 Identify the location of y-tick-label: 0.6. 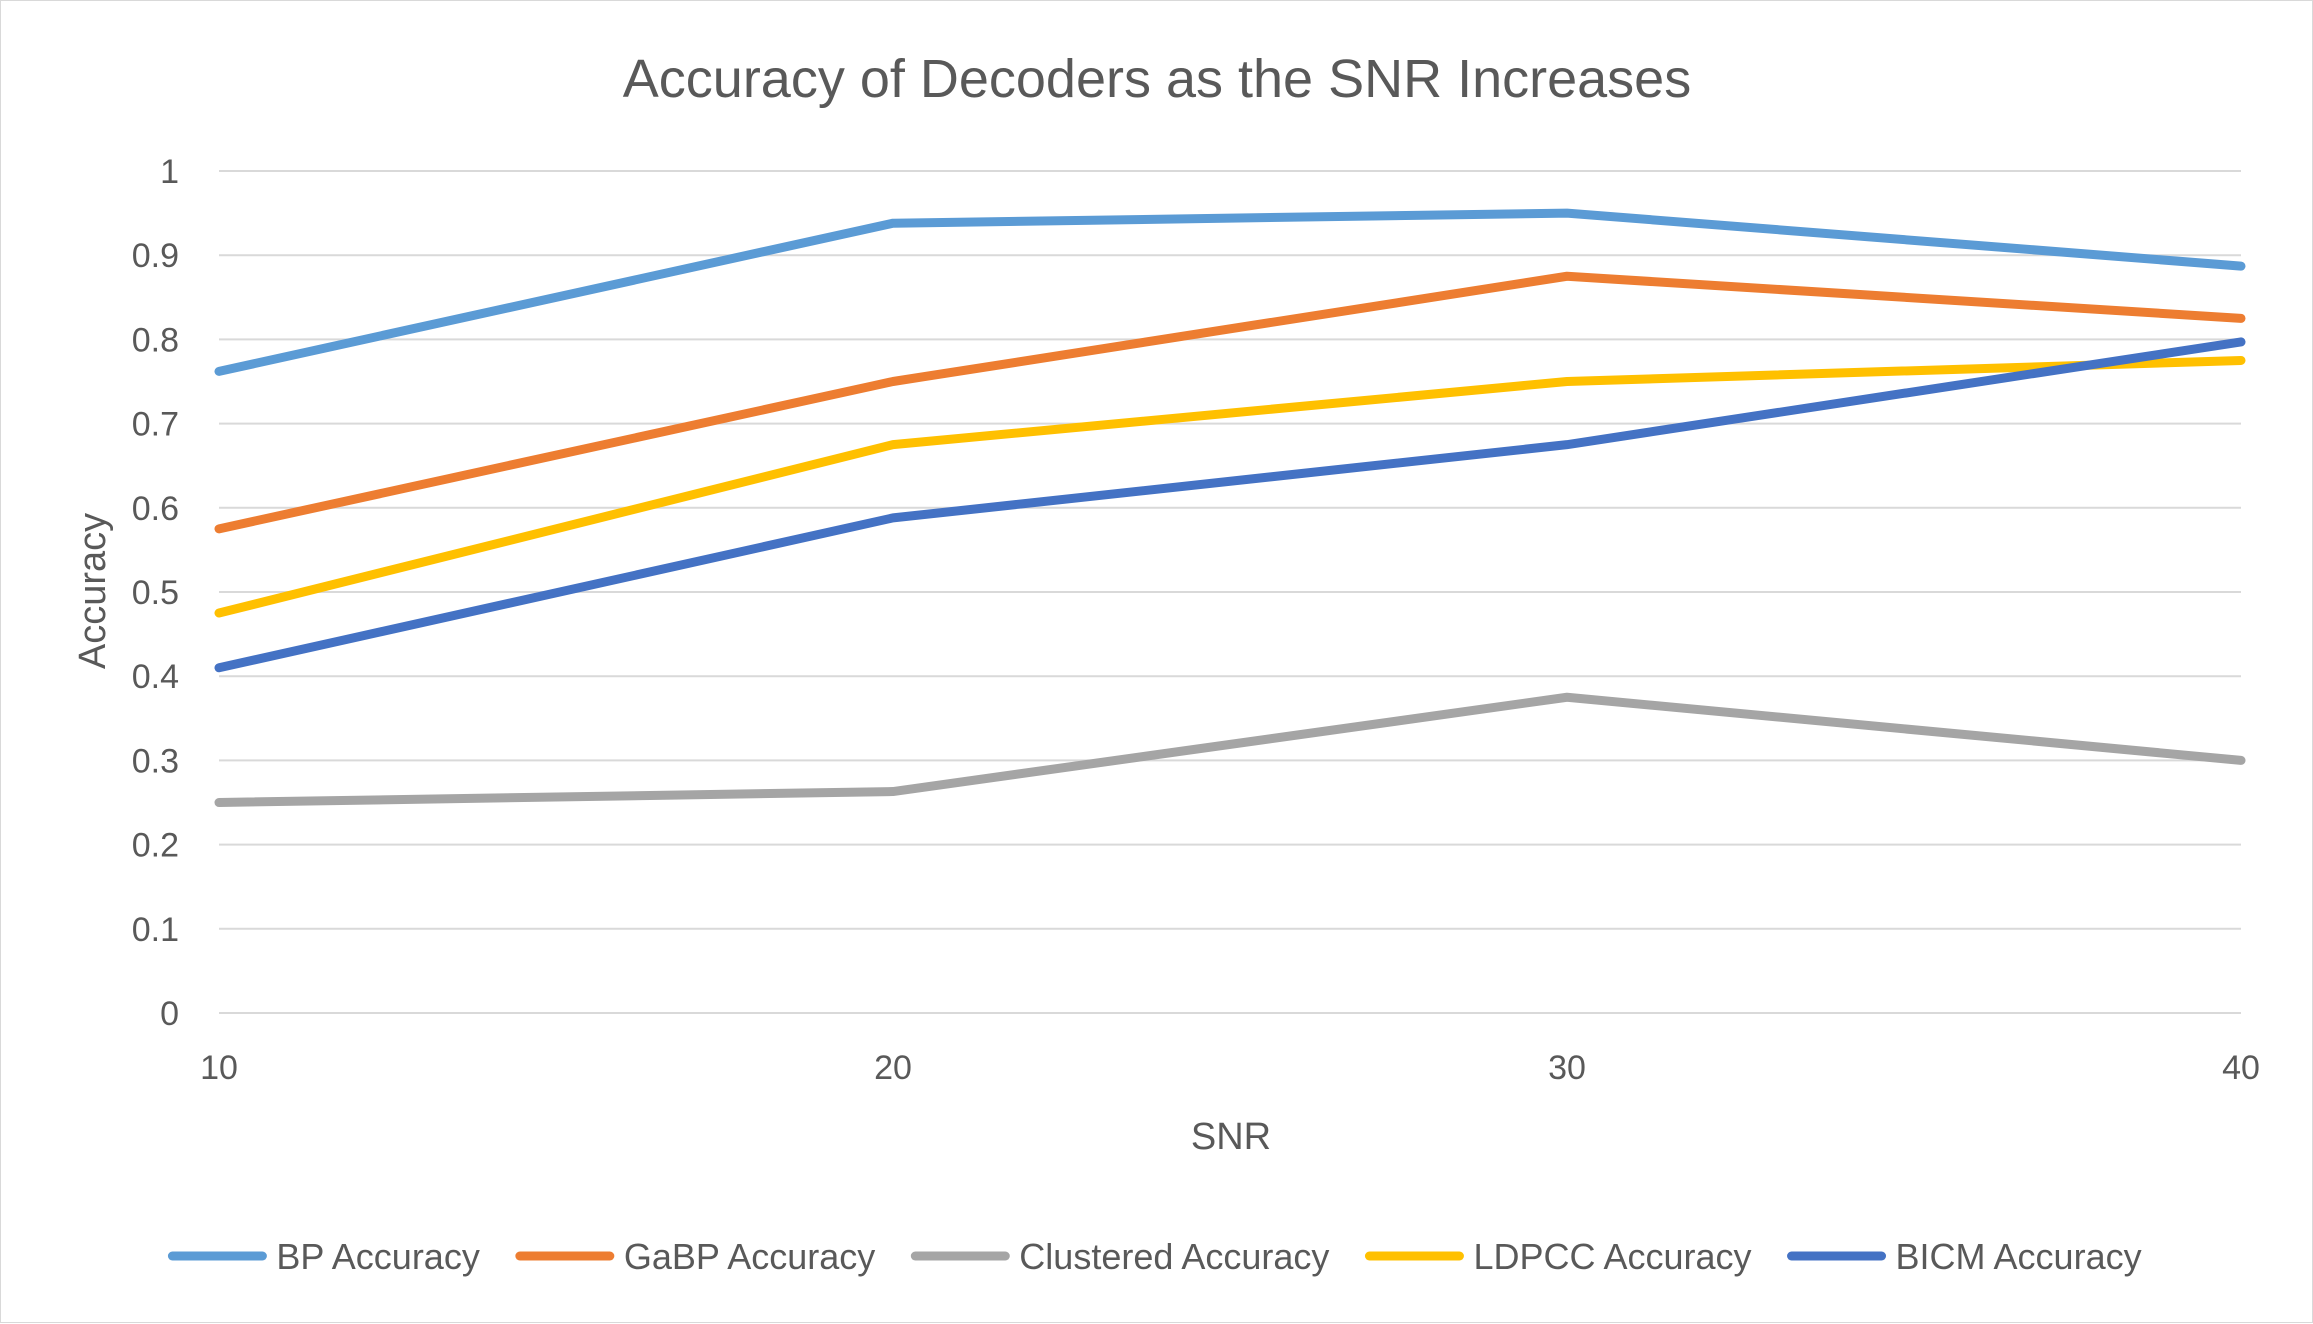
(155, 509).